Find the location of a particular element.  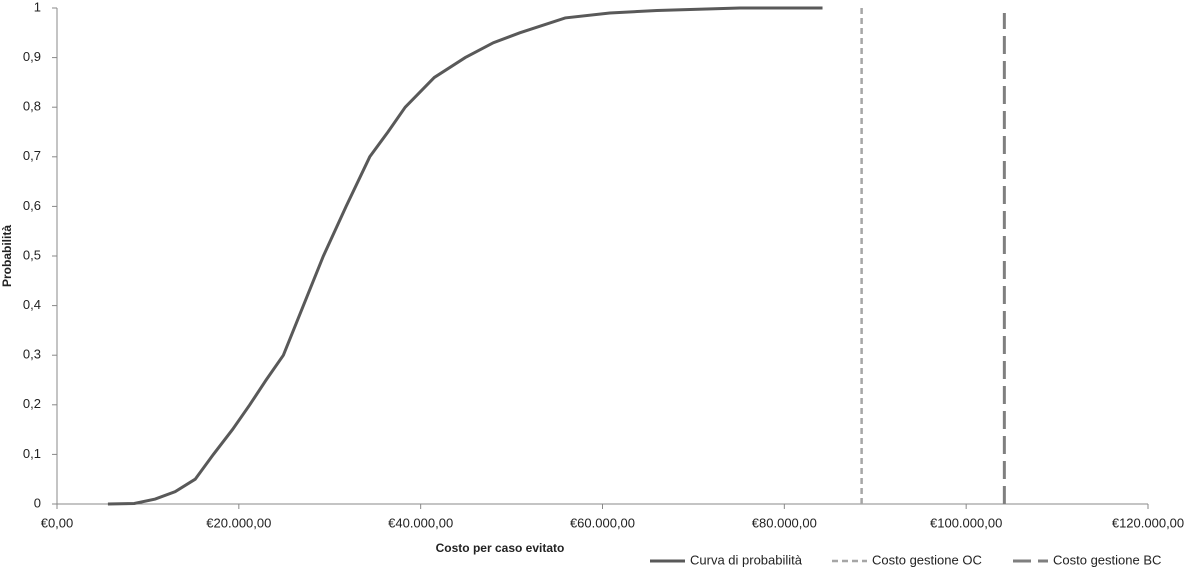

legend-label: Curva di probabilità is located at coordinates (746, 559).